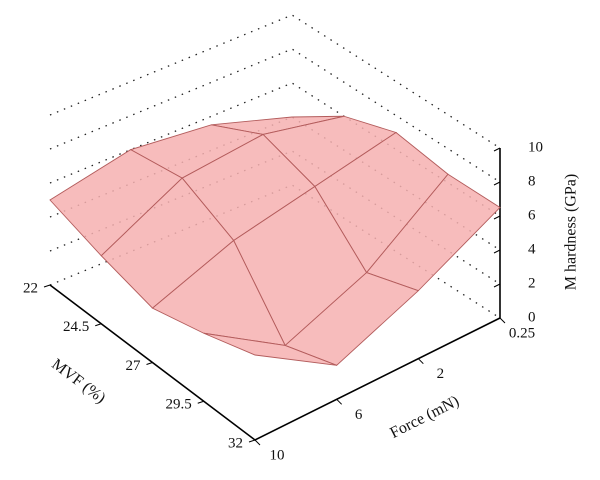  I want to click on surface-patch, so click(270, 349).